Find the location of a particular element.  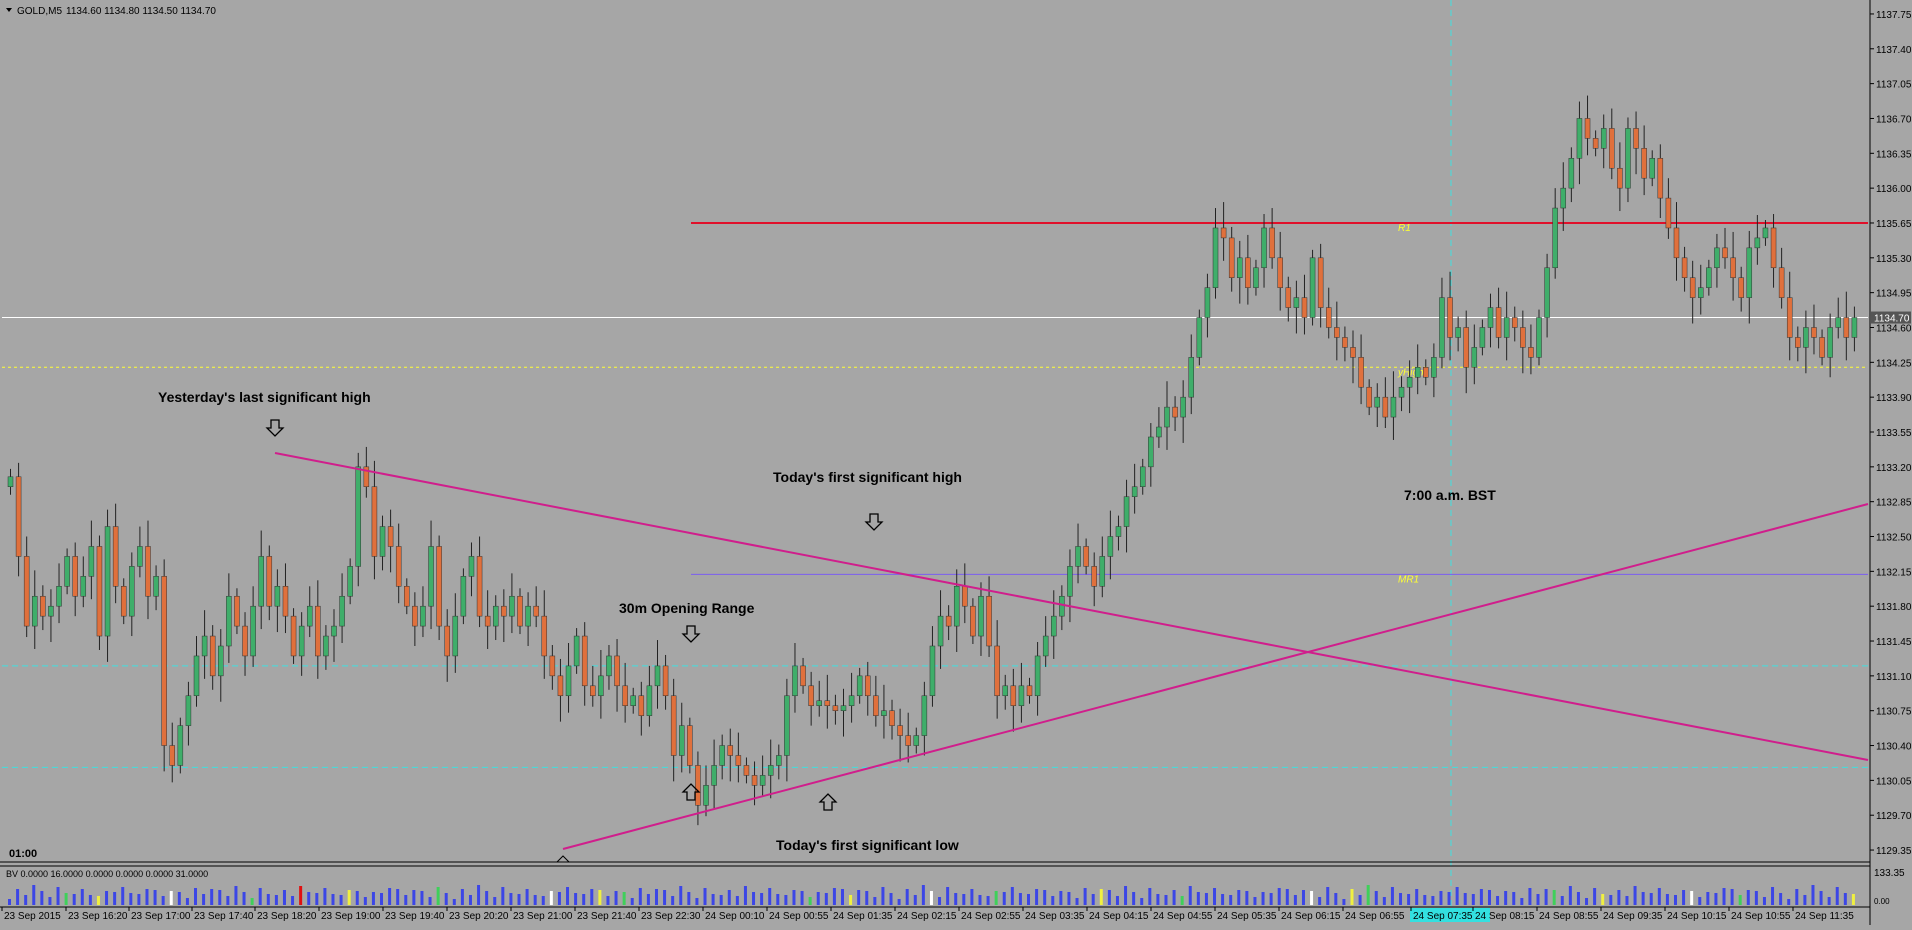

y-tick-label: 1136.70 is located at coordinates (1894, 119).